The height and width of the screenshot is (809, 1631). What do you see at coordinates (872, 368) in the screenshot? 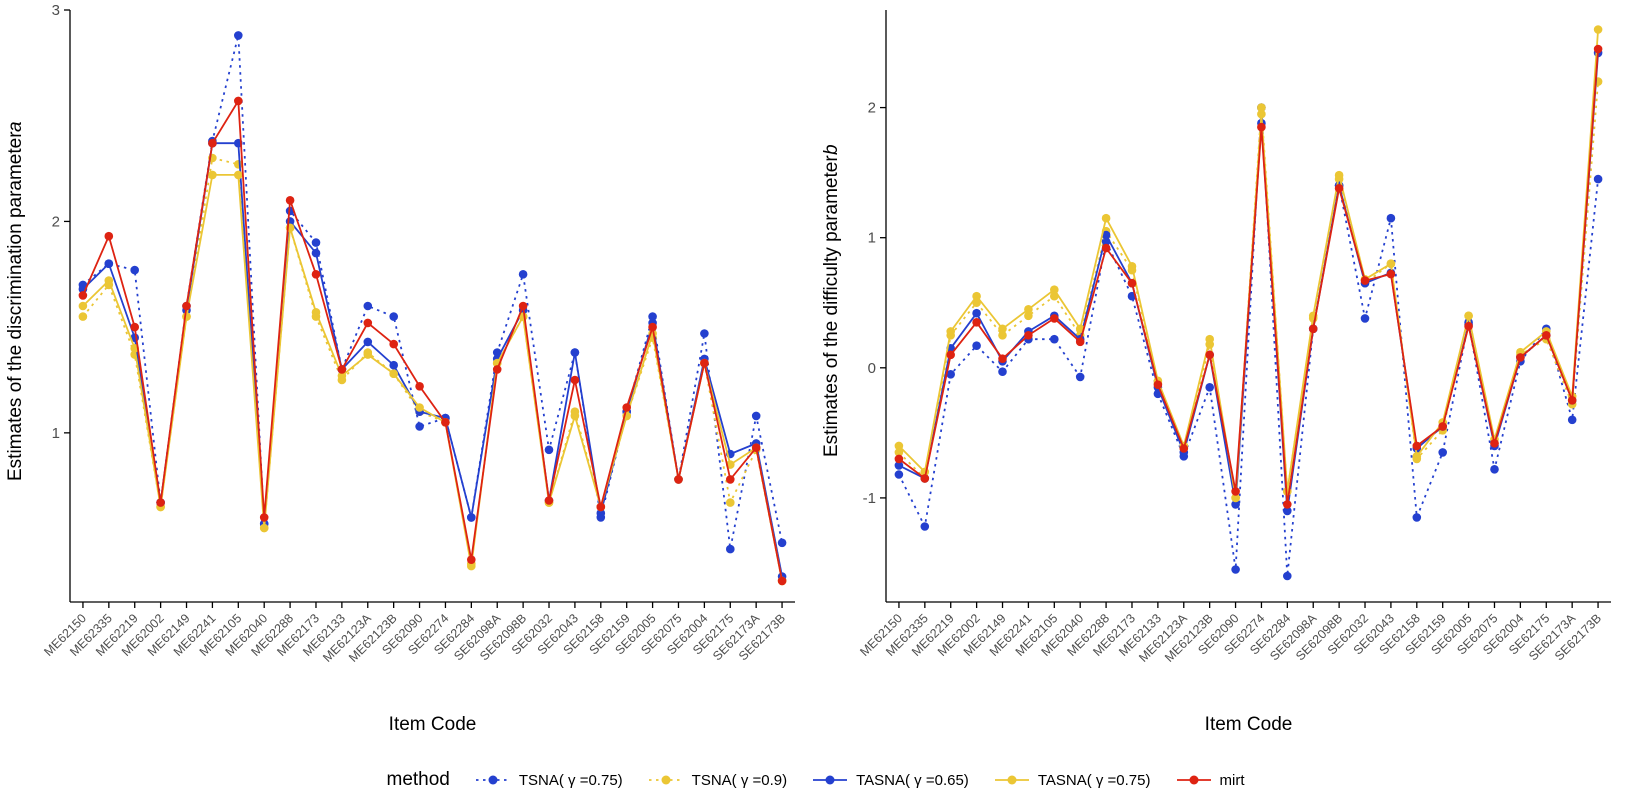
I see `y-tick-label: 0` at bounding box center [872, 368].